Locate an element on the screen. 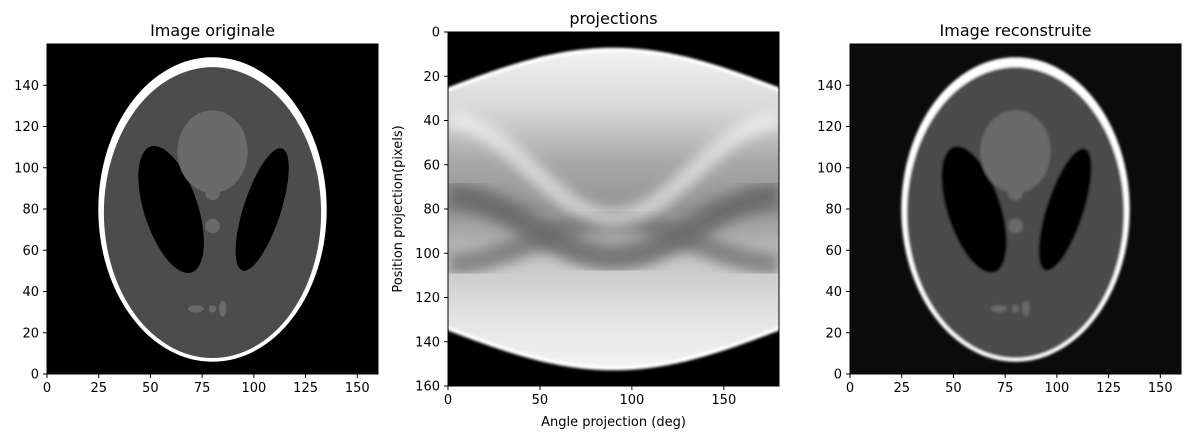 The width and height of the screenshot is (1189, 440). sinogram-bottom-edge is located at coordinates (613, 69).